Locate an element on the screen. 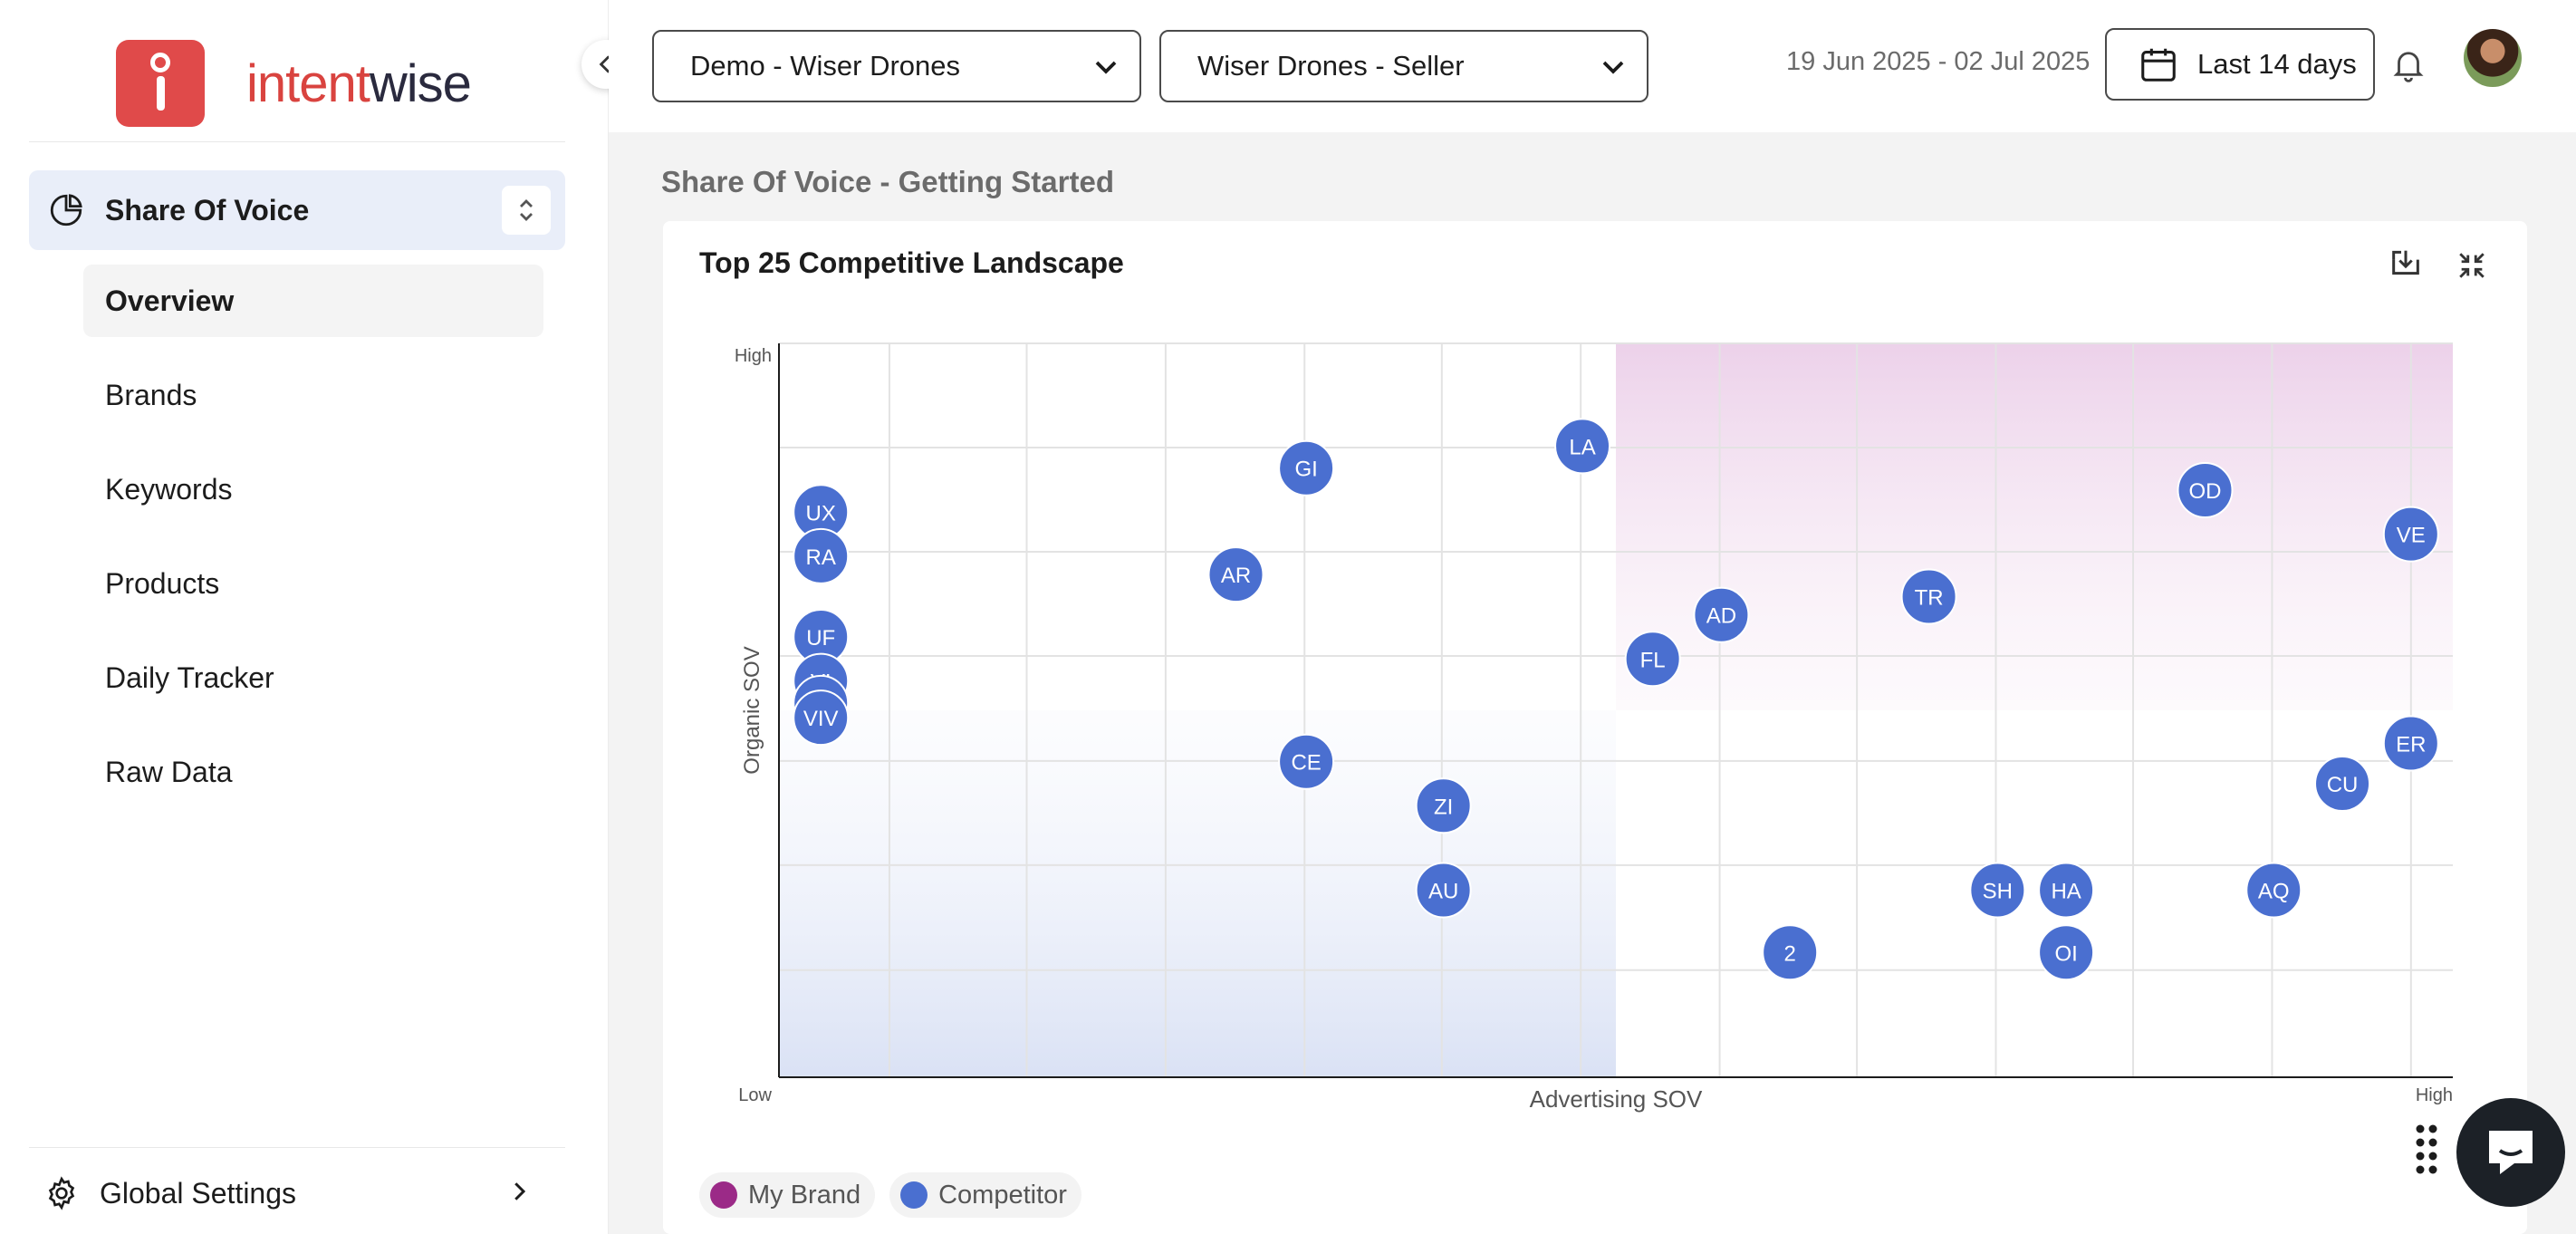  data-point-label: AD is located at coordinates (1721, 617).